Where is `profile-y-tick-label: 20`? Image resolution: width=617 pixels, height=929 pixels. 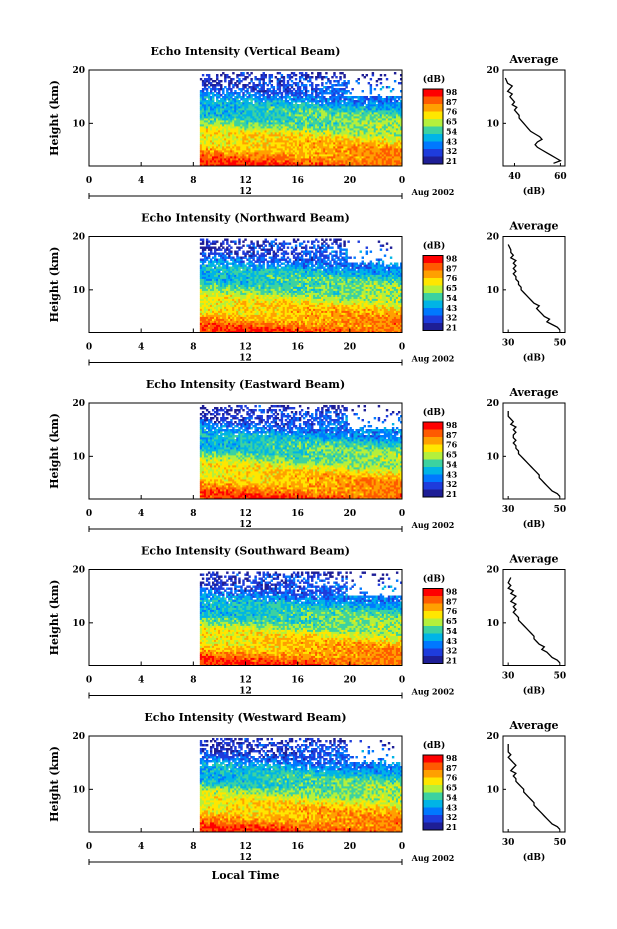
profile-y-tick-label: 20 is located at coordinates (492, 71).